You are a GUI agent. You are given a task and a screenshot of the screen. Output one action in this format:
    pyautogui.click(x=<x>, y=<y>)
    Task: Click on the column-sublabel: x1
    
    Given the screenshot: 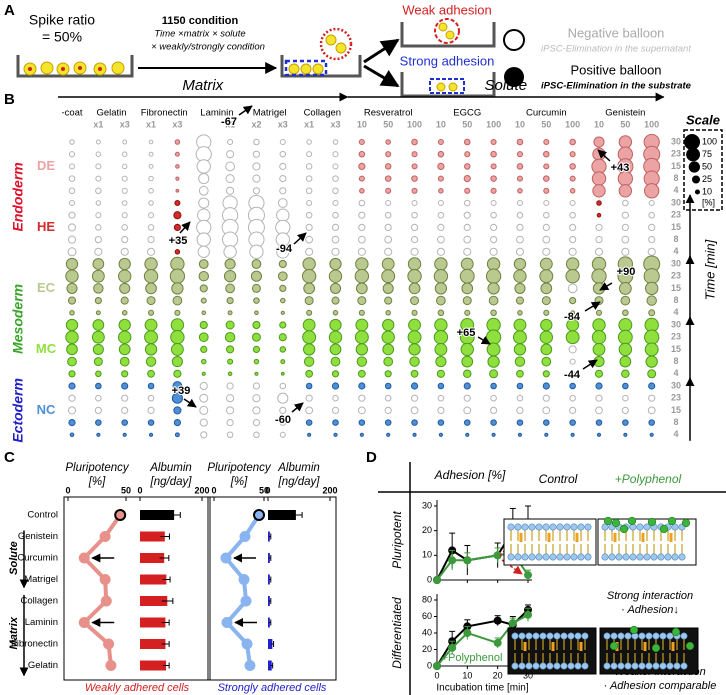 What is the action you would take?
    pyautogui.click(x=98, y=124)
    